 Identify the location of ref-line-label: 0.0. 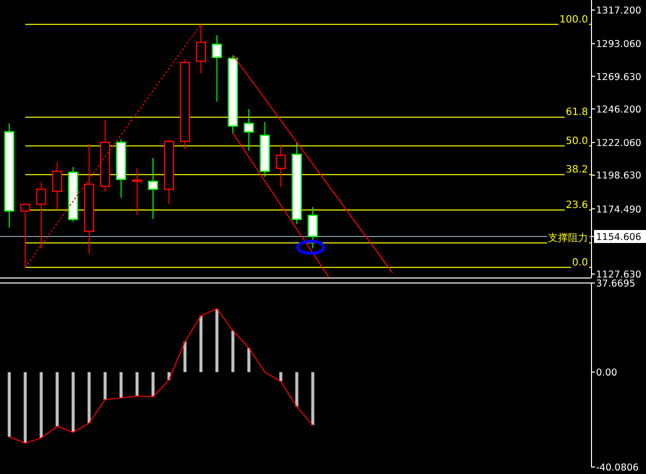
(580, 262).